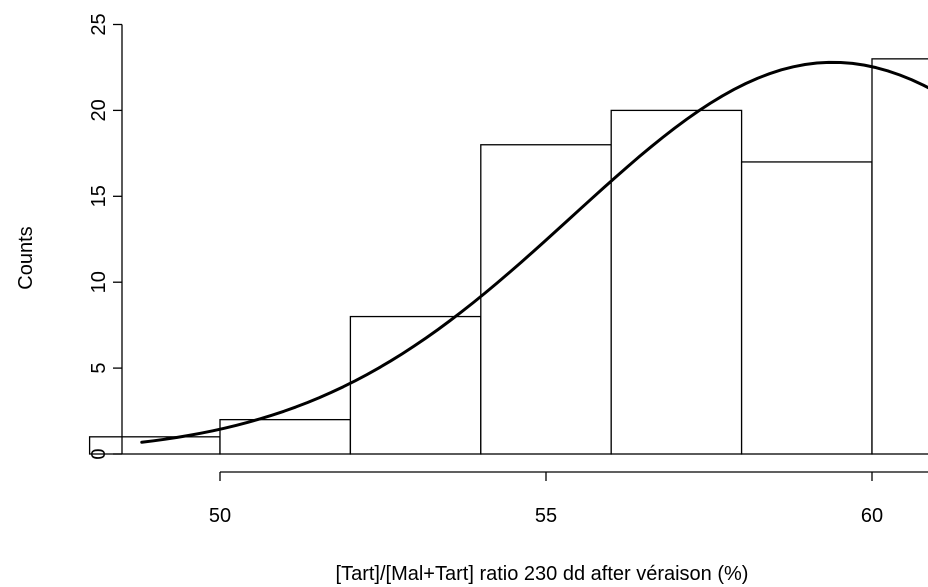 This screenshot has height=587, width=928. What do you see at coordinates (99, 368) in the screenshot?
I see `y-tick-label: 5` at bounding box center [99, 368].